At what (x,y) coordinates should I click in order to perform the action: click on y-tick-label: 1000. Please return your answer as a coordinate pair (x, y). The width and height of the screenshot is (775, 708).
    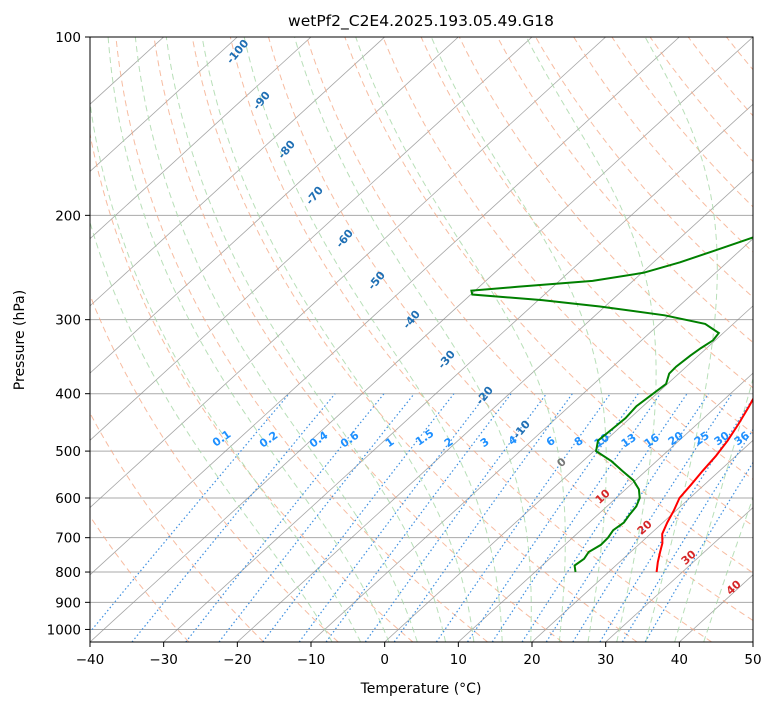
    Looking at the image, I should click on (64, 630).